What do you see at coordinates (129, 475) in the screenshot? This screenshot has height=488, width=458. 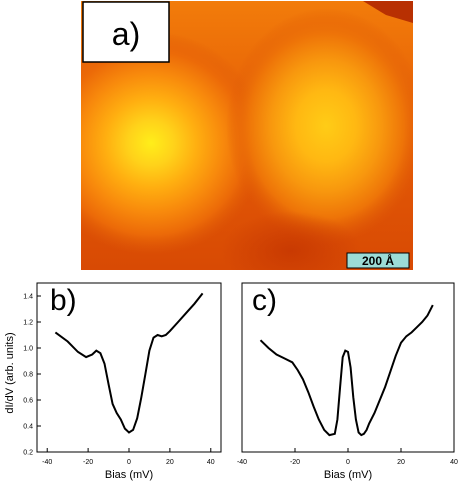 I see `x-axis-label-b: Bias (mV)` at bounding box center [129, 475].